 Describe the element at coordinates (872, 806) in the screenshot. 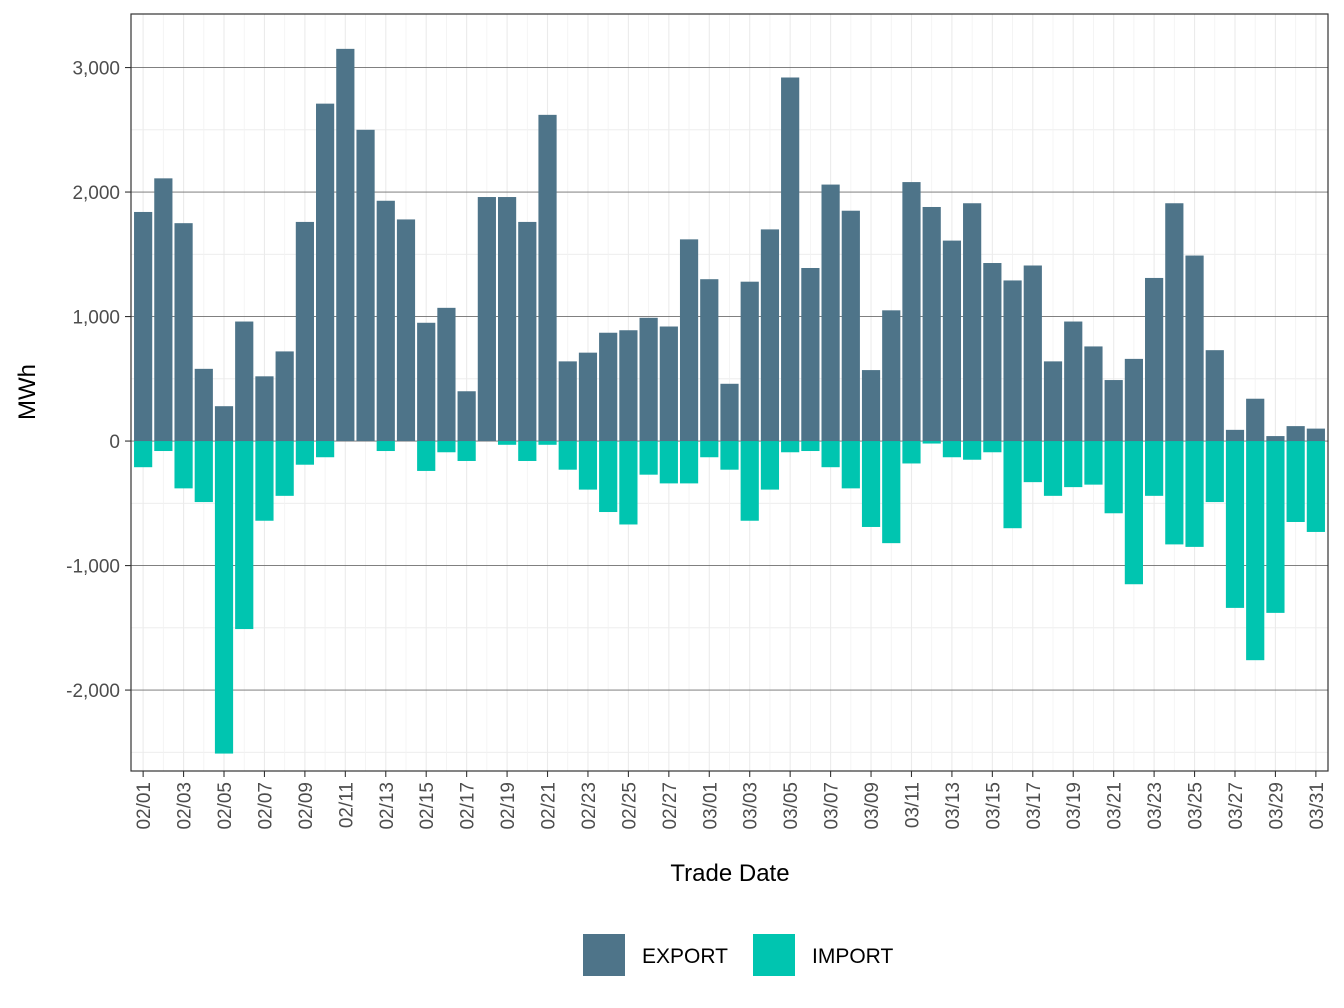

I see `x-tick-label: 03/09` at that location.